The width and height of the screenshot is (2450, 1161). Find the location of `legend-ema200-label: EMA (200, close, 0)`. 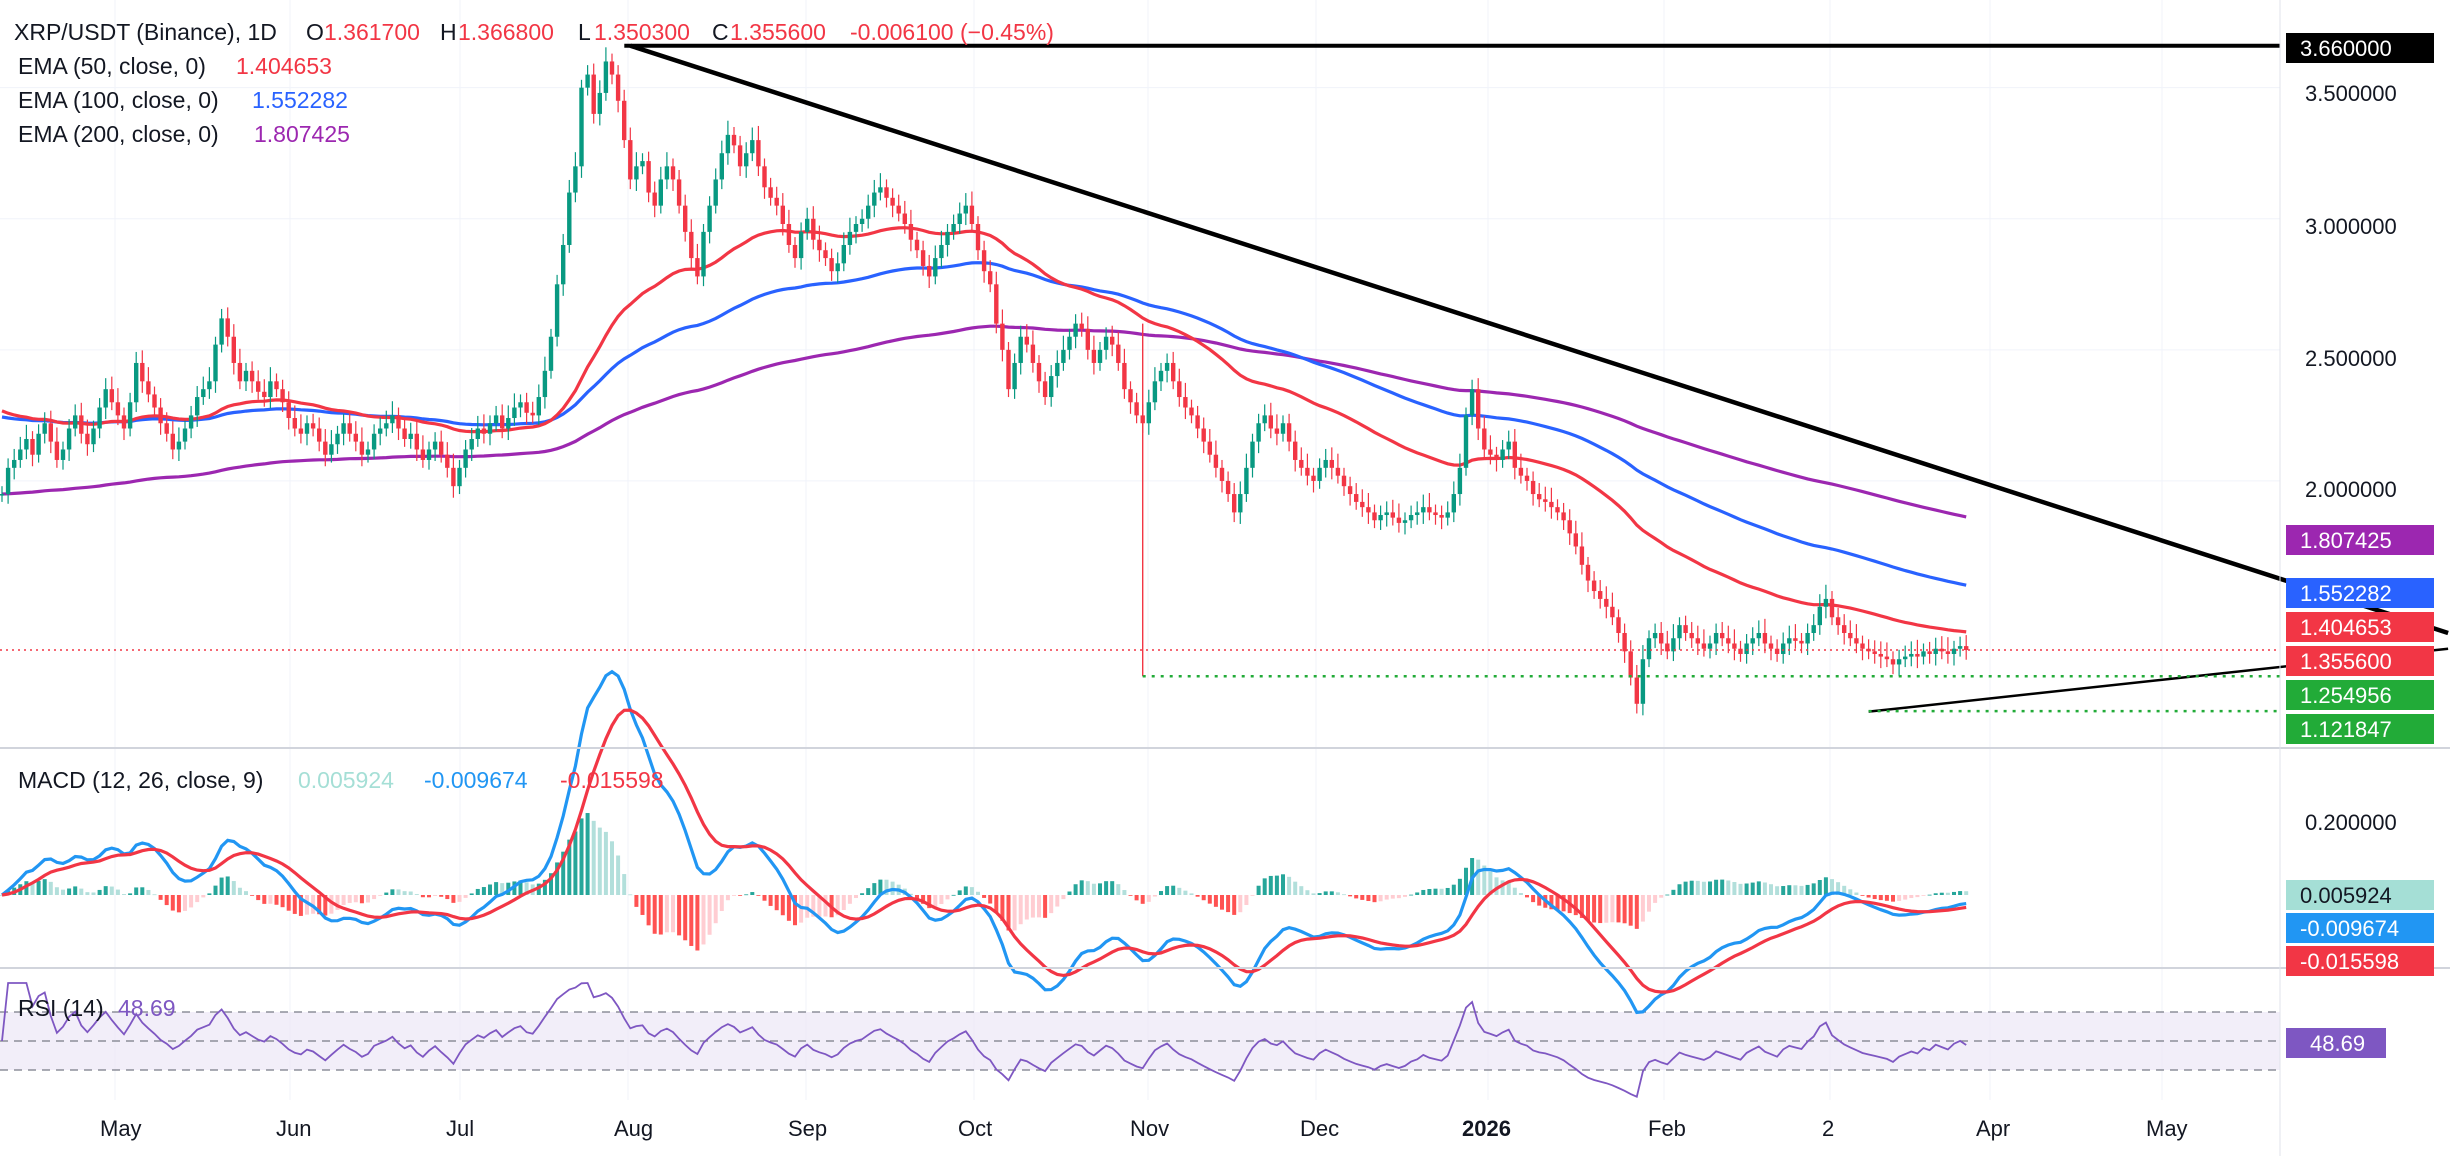

legend-ema200-label: EMA (200, close, 0) is located at coordinates (118, 134).